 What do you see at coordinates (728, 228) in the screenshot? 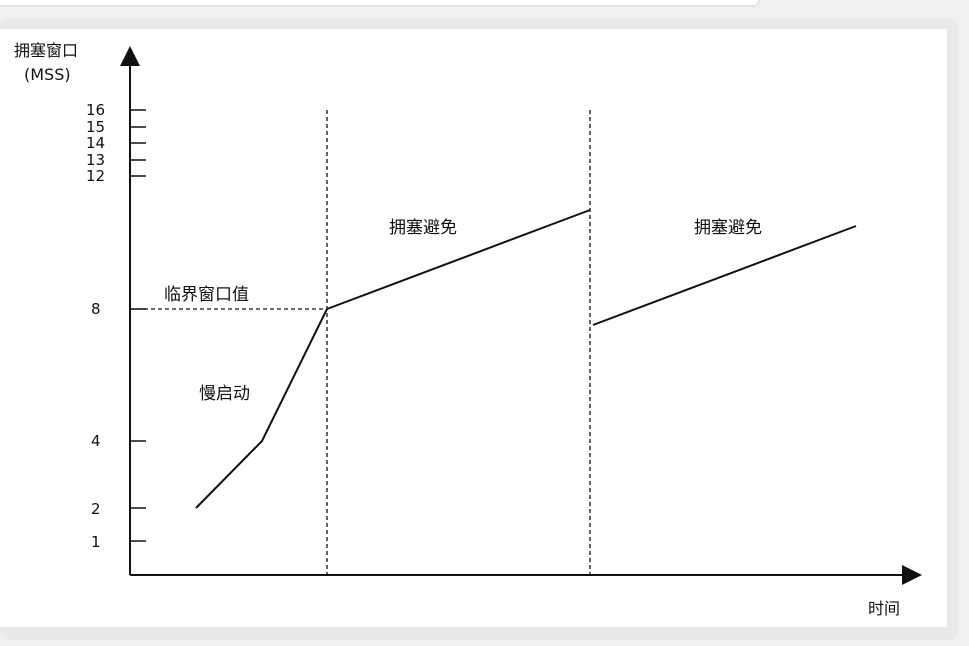
I see `congestion-avoidance-label-2: 拥塞避免` at bounding box center [728, 228].